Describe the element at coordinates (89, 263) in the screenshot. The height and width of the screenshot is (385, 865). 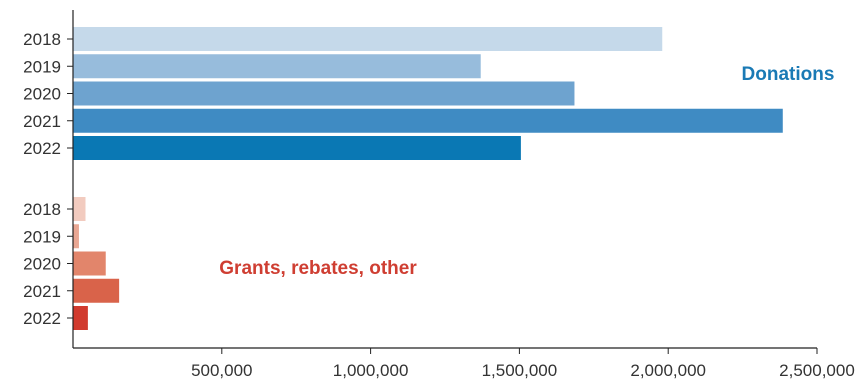
I see `bar-grants-rebates-other-2020` at that location.